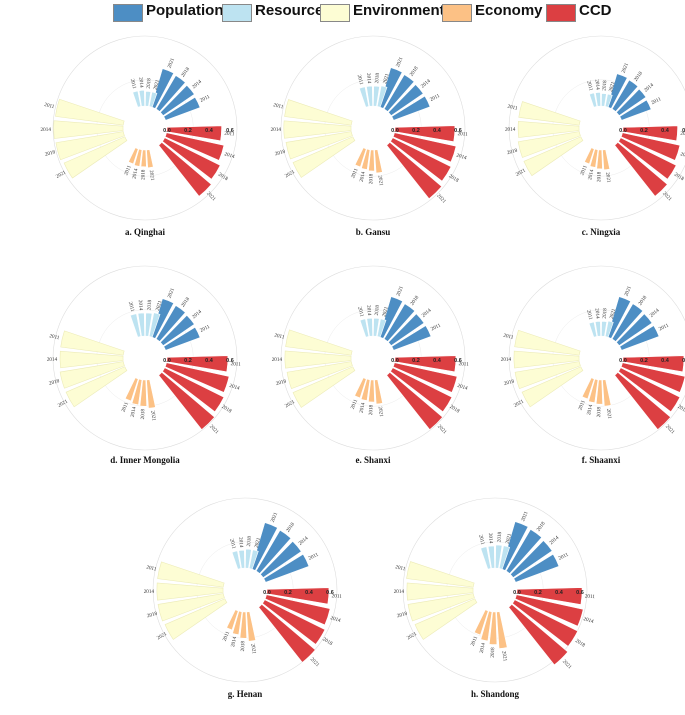 This screenshot has width=685, height=715. I want to click on bar-environment-2011, so click(319, 342).